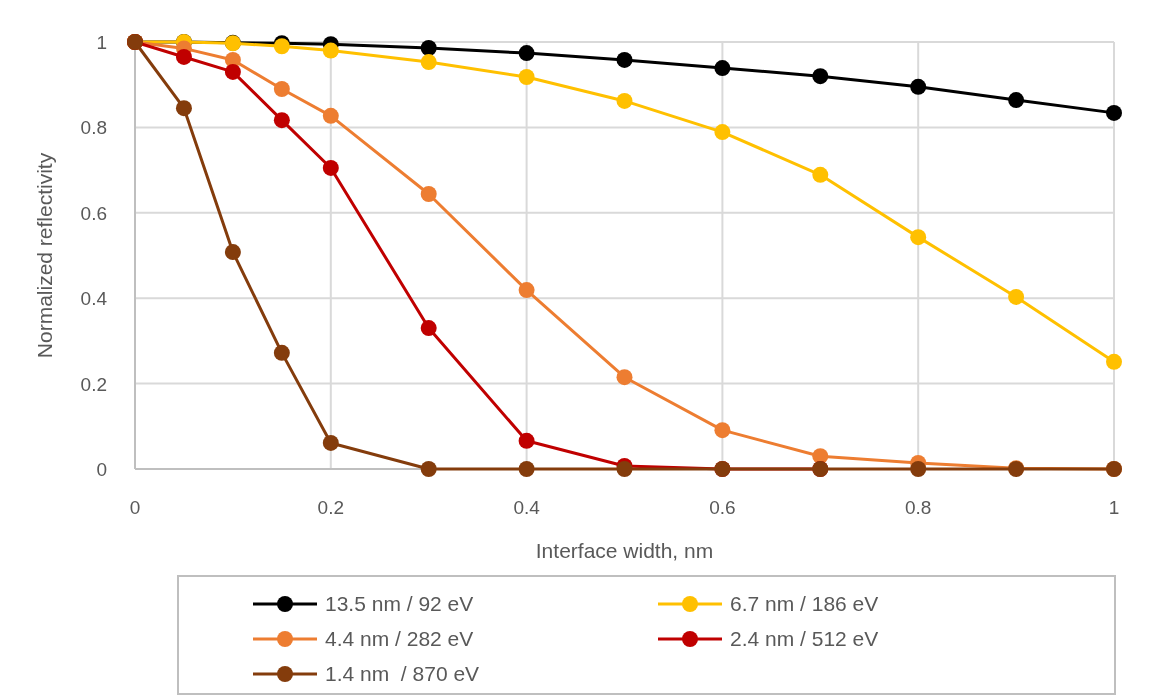 The width and height of the screenshot is (1149, 696). I want to click on x-tick-label: 0.2, so click(331, 507).